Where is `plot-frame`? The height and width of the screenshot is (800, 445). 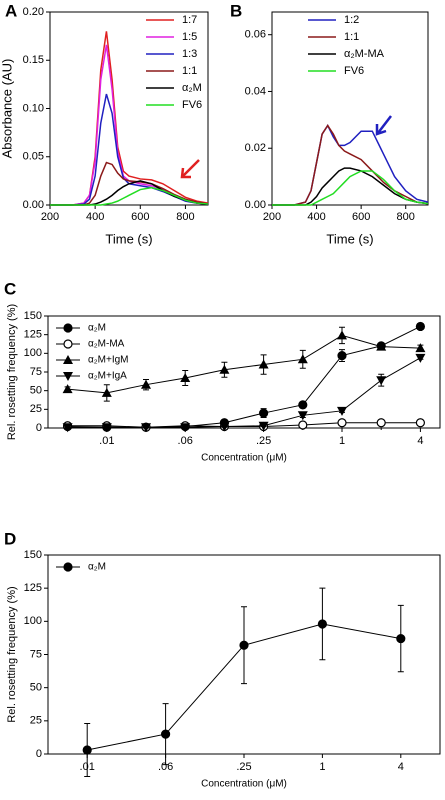 plot-frame is located at coordinates (350, 108).